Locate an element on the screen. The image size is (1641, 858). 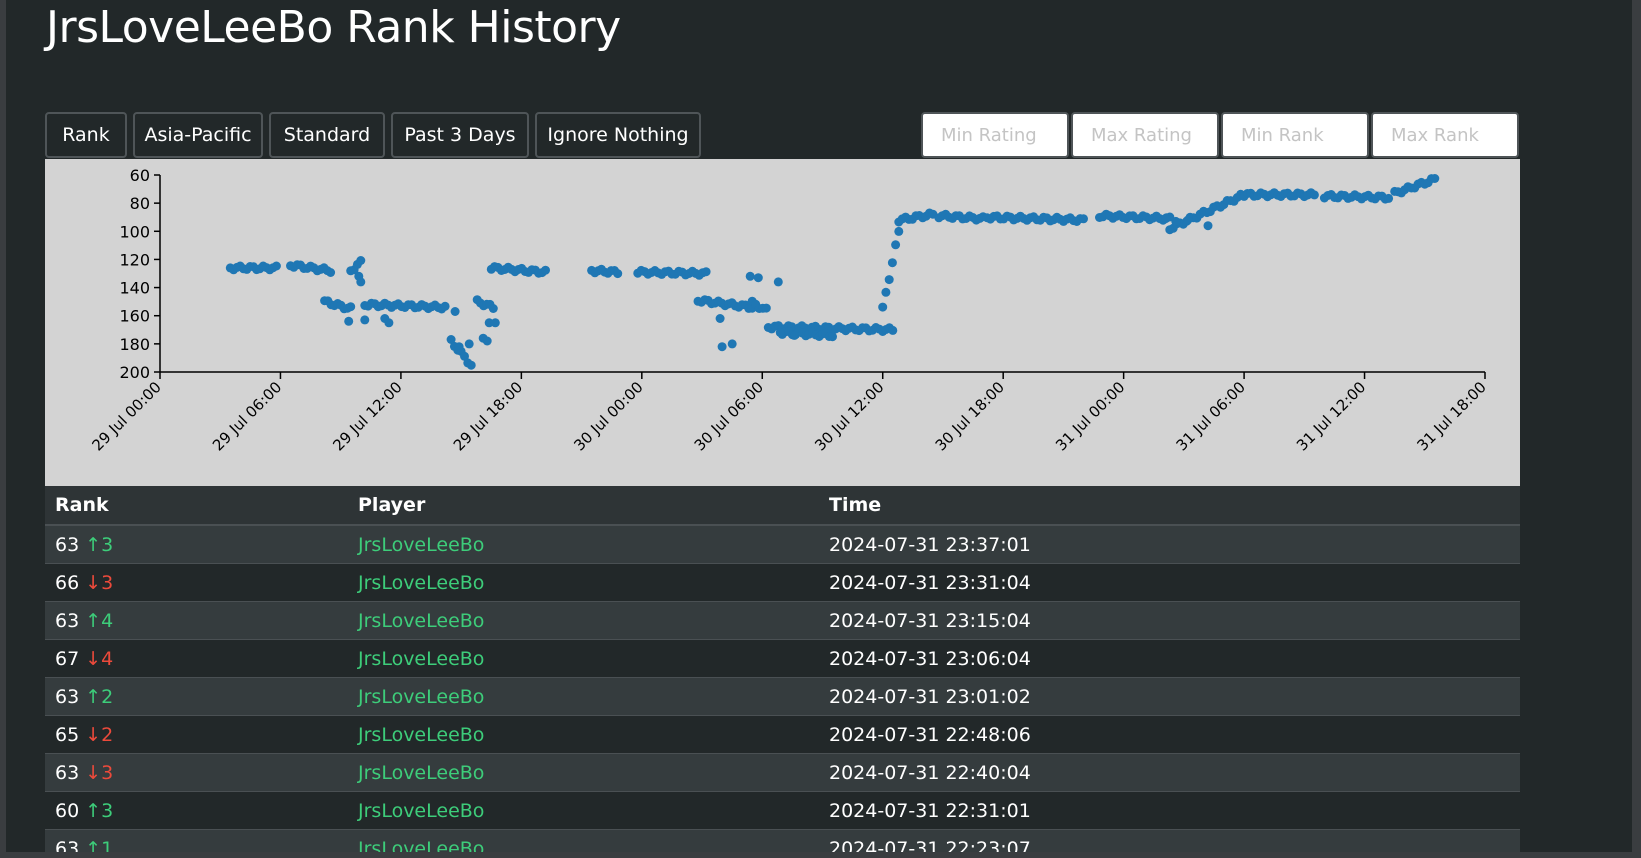
rank-value: 66 is located at coordinates (67, 582).